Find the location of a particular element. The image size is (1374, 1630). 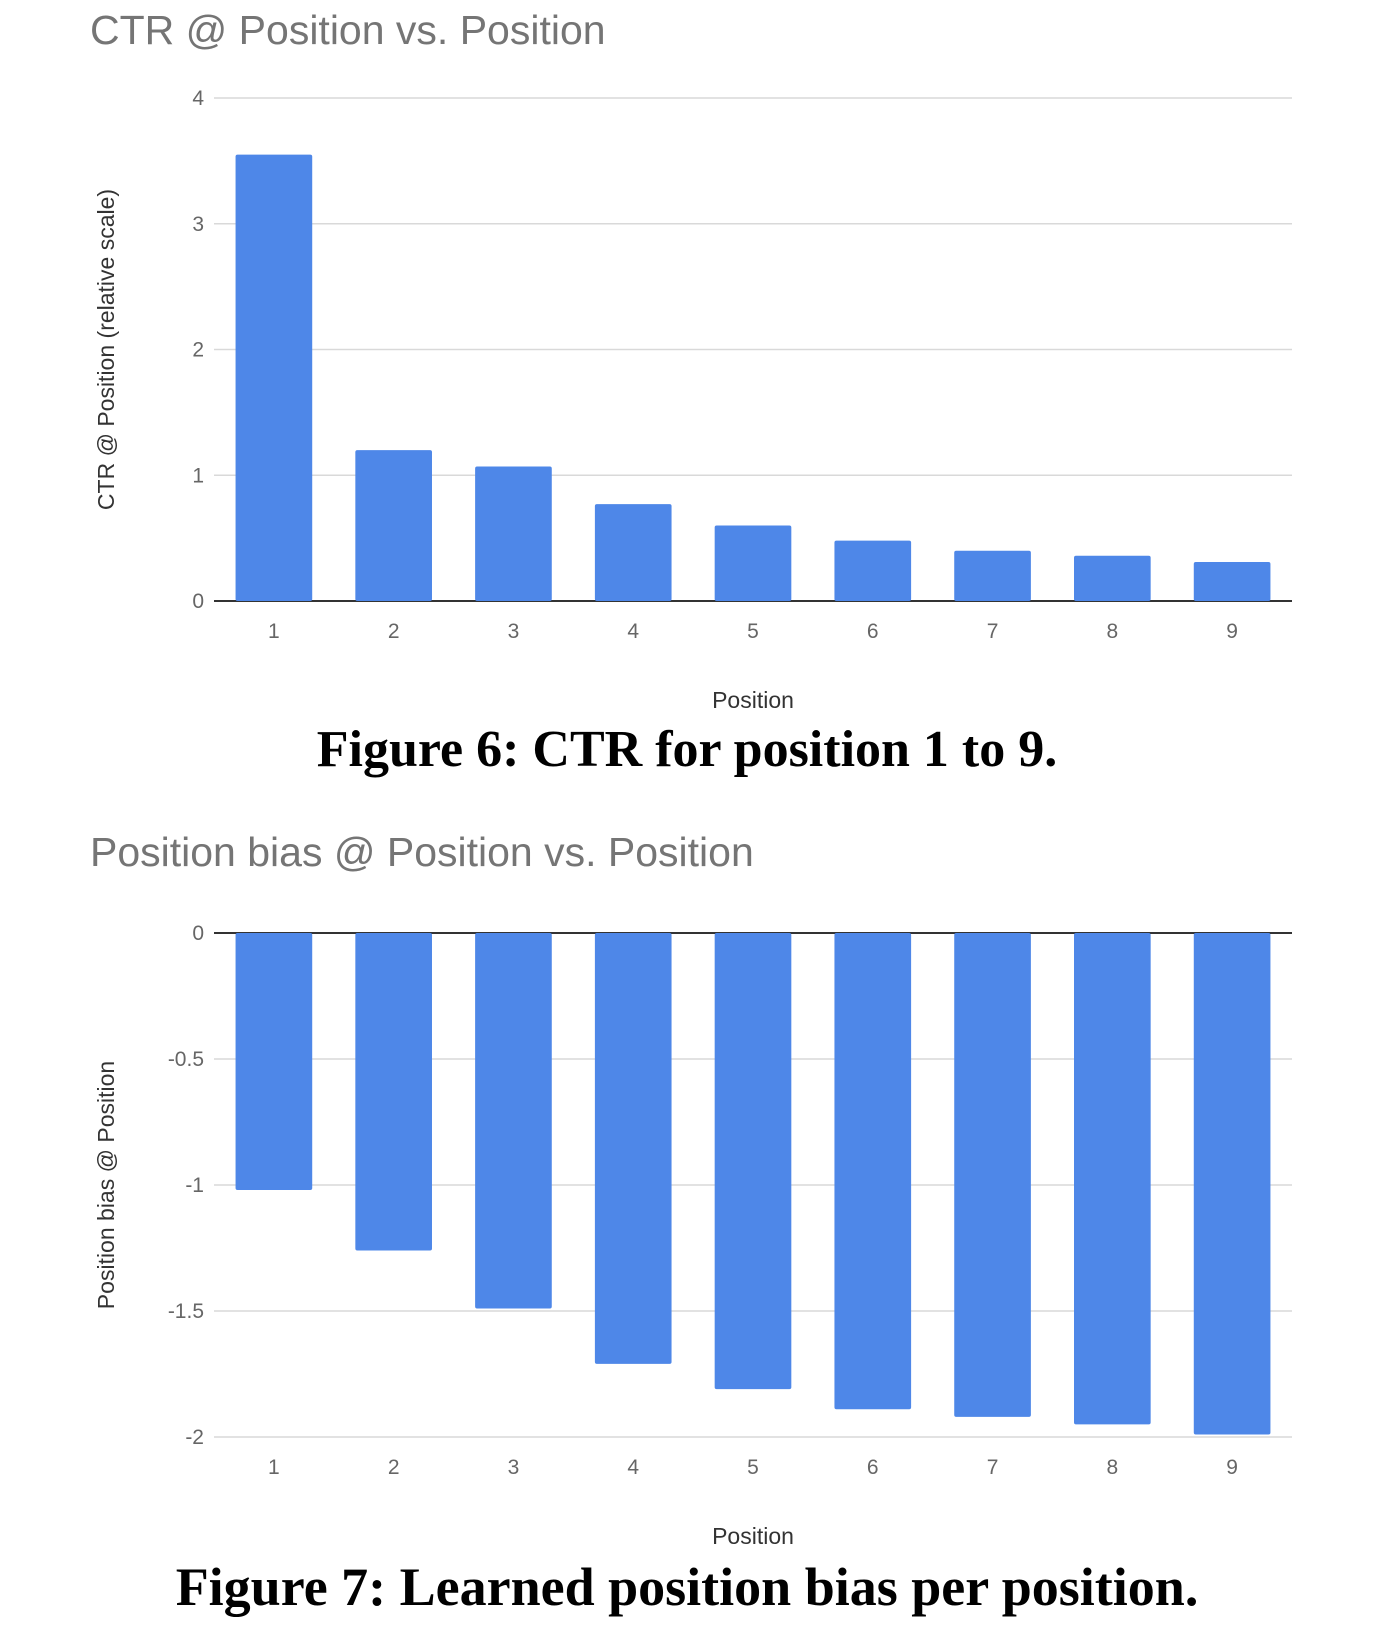

y-tick-label: -2 is located at coordinates (194, 1437).